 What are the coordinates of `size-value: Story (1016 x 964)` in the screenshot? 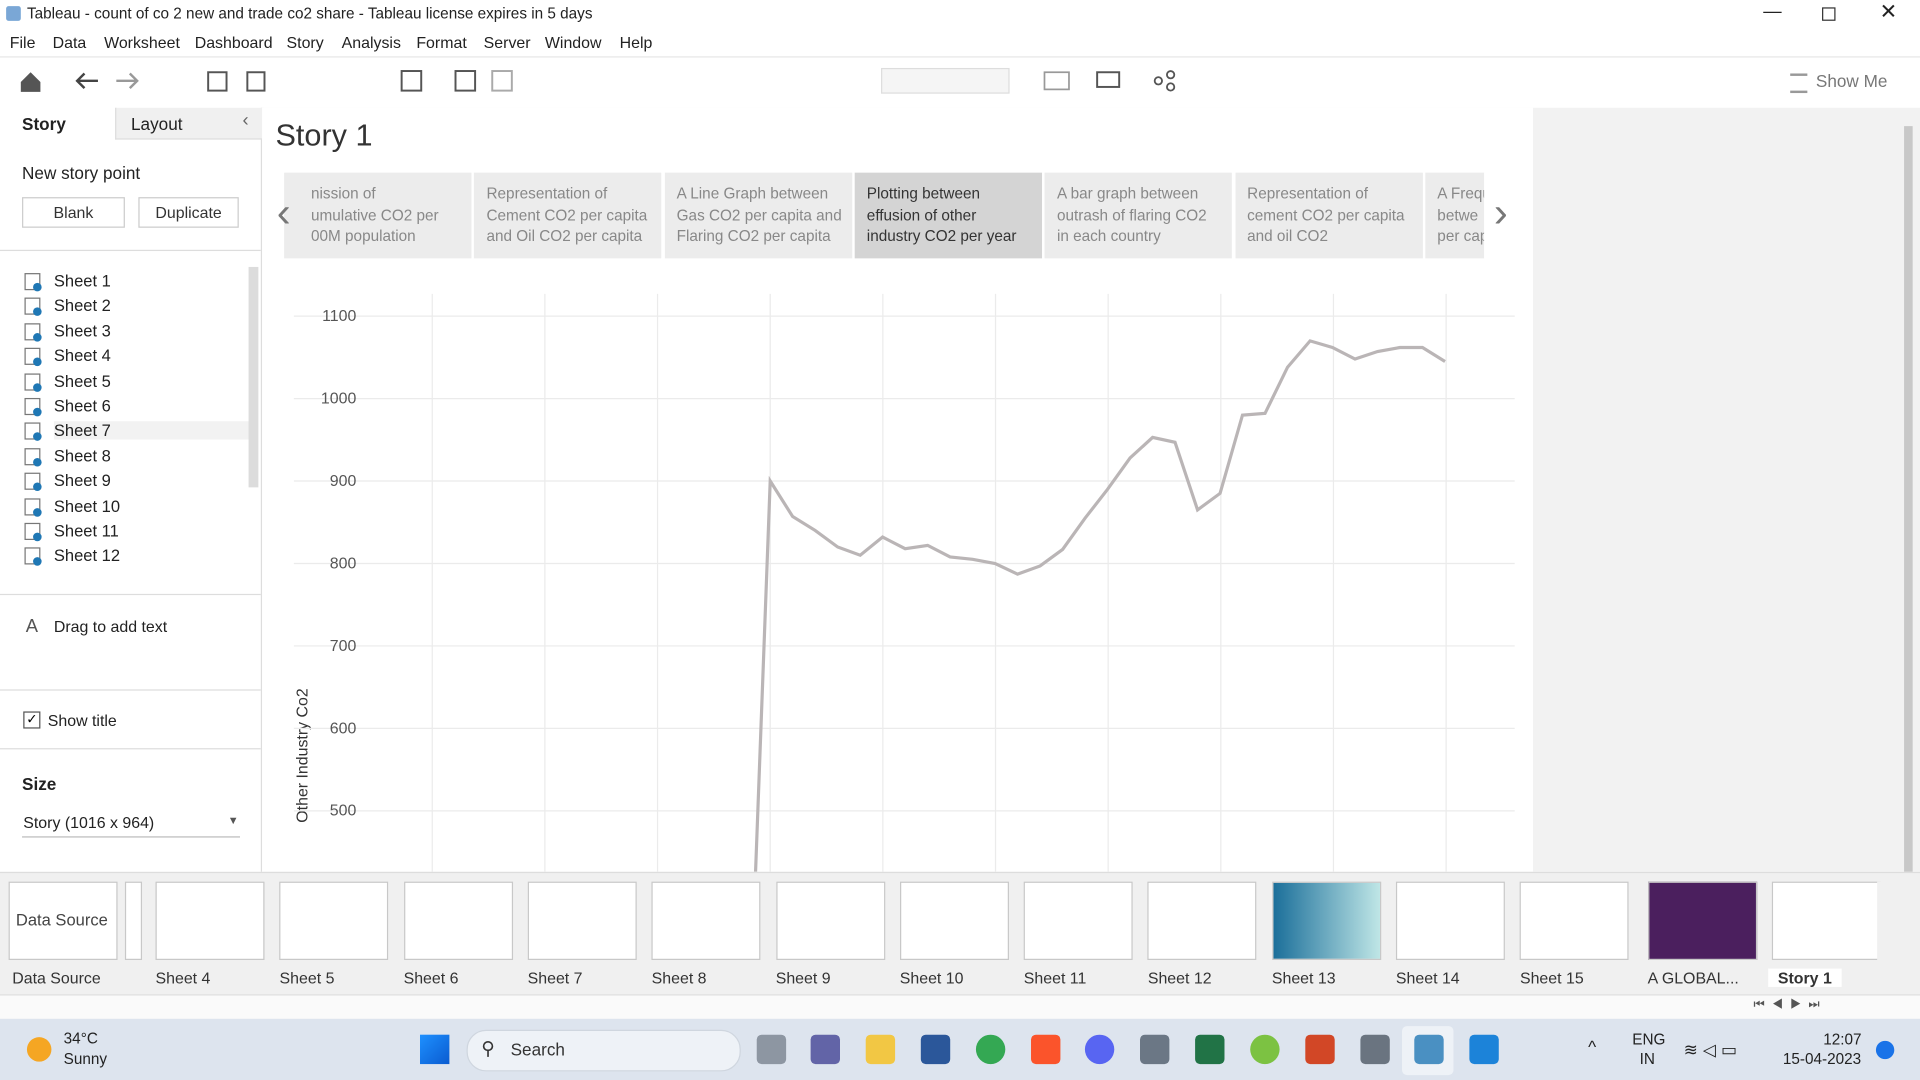 It's located at (89, 822).